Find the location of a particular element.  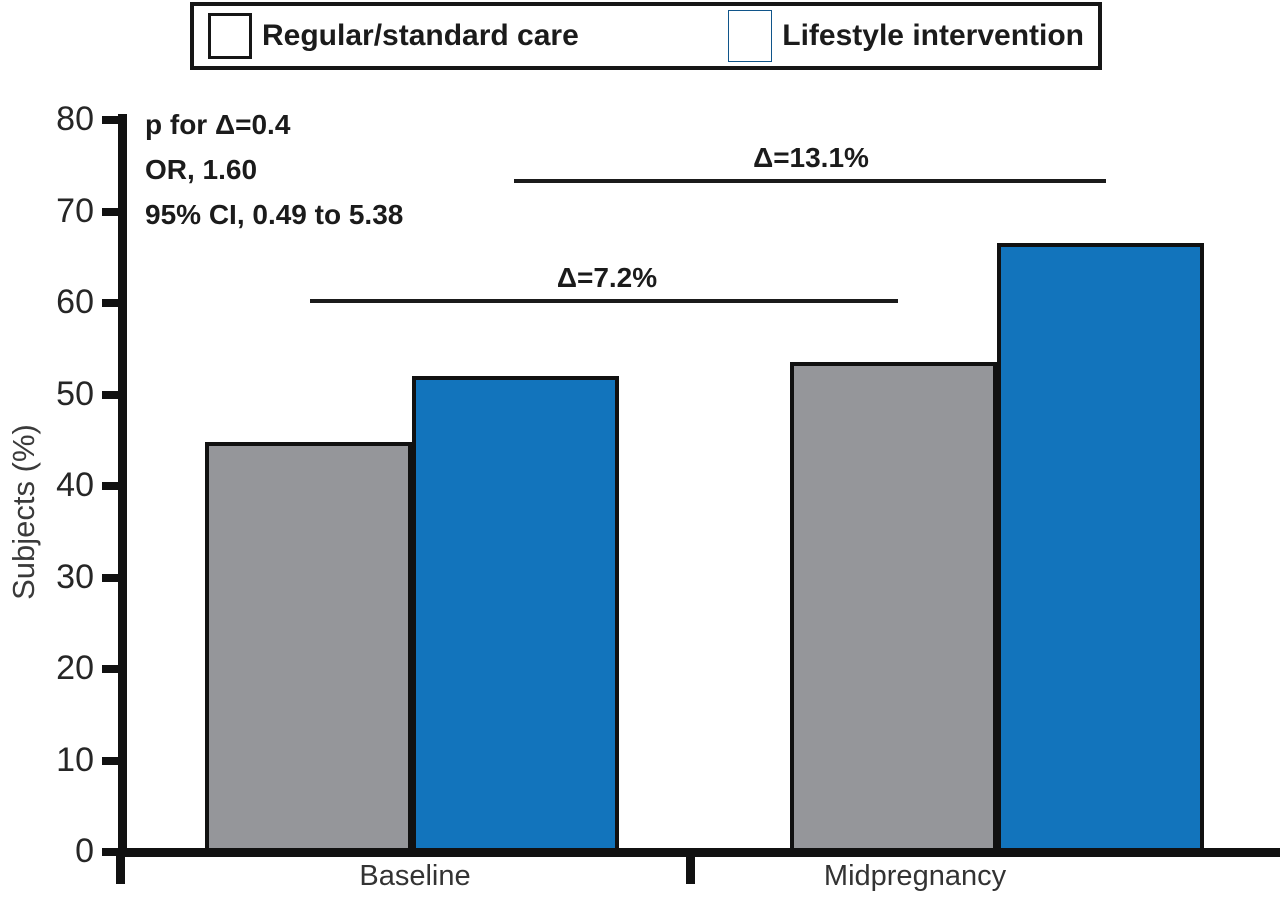

y-tick-label-70: 70 is located at coordinates (75, 210).